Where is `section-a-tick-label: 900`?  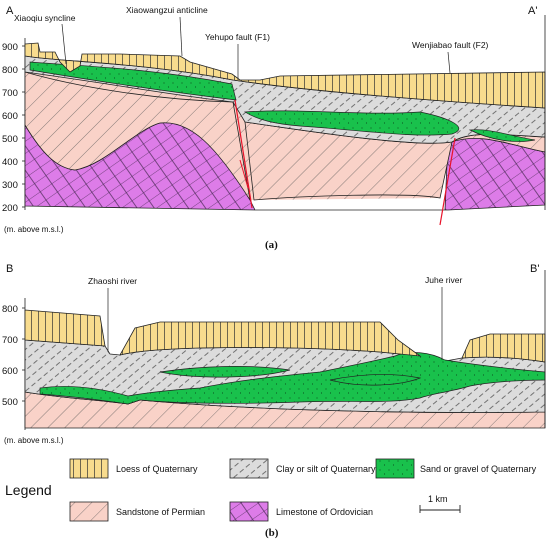 section-a-tick-label: 900 is located at coordinates (10, 47).